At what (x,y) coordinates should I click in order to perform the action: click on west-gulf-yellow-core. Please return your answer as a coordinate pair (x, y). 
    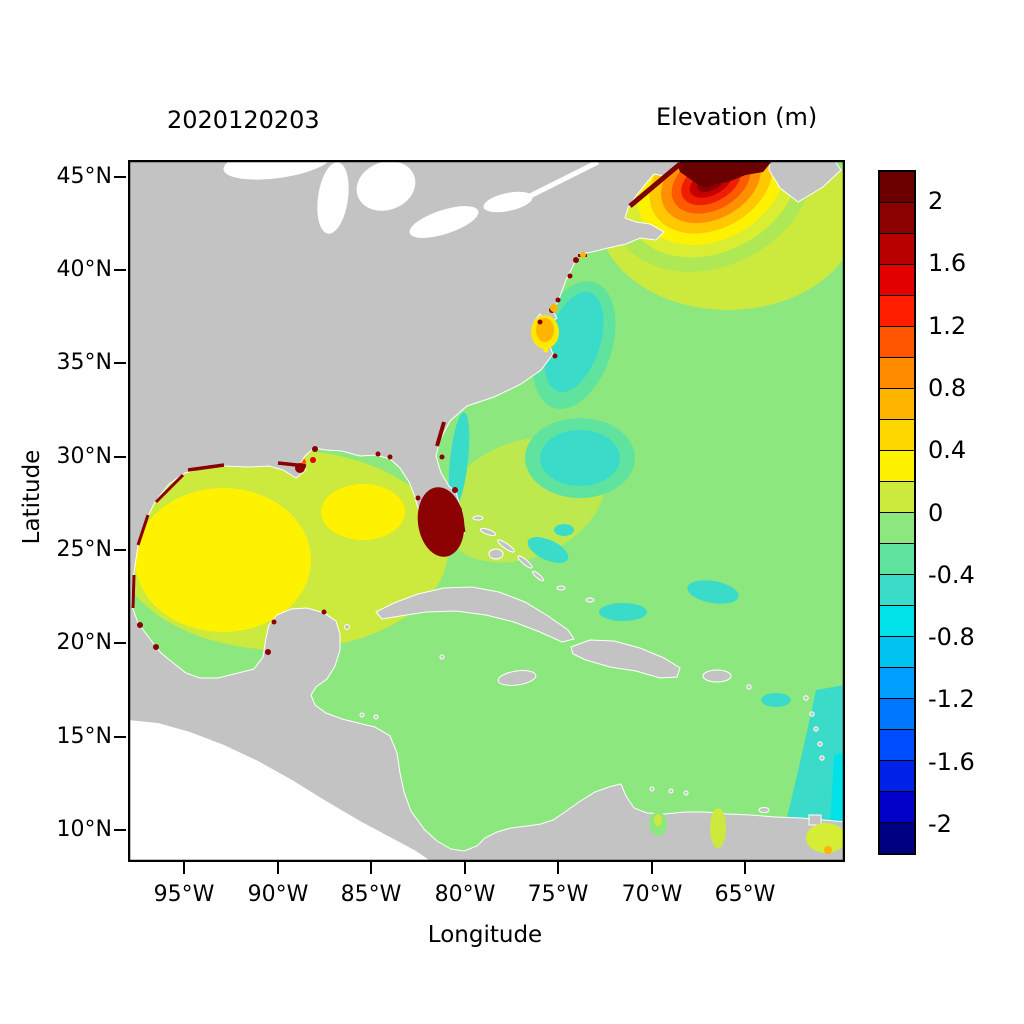
    Looking at the image, I should click on (223, 560).